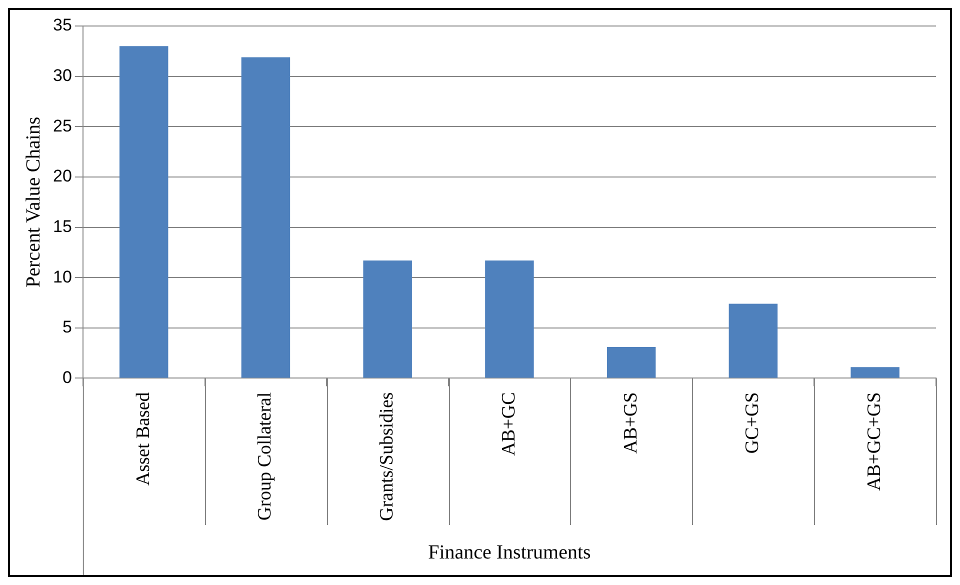 This screenshot has height=585, width=960. Describe the element at coordinates (62, 25) in the screenshot. I see `y-tick-label: 35` at that location.